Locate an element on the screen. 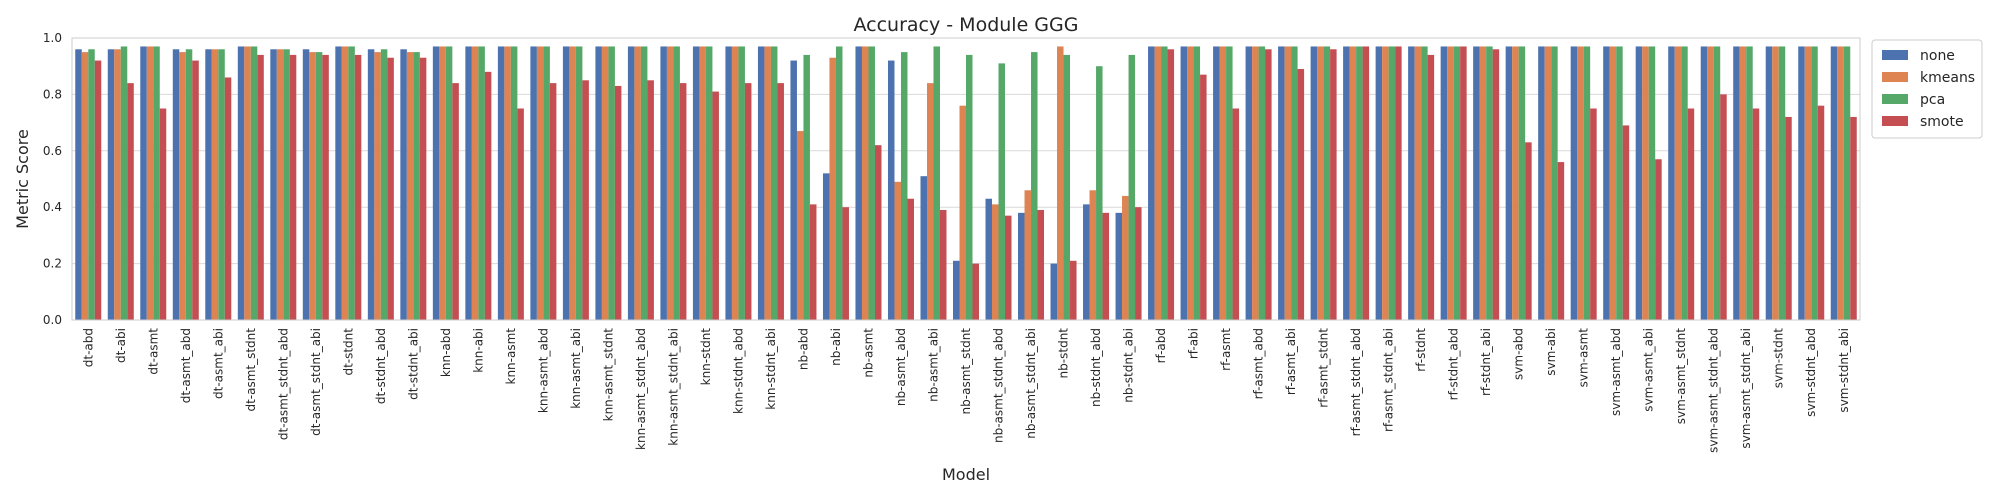 This screenshot has height=504, width=2000. bar-none-nb-stdnt_abi is located at coordinates (1119, 266).